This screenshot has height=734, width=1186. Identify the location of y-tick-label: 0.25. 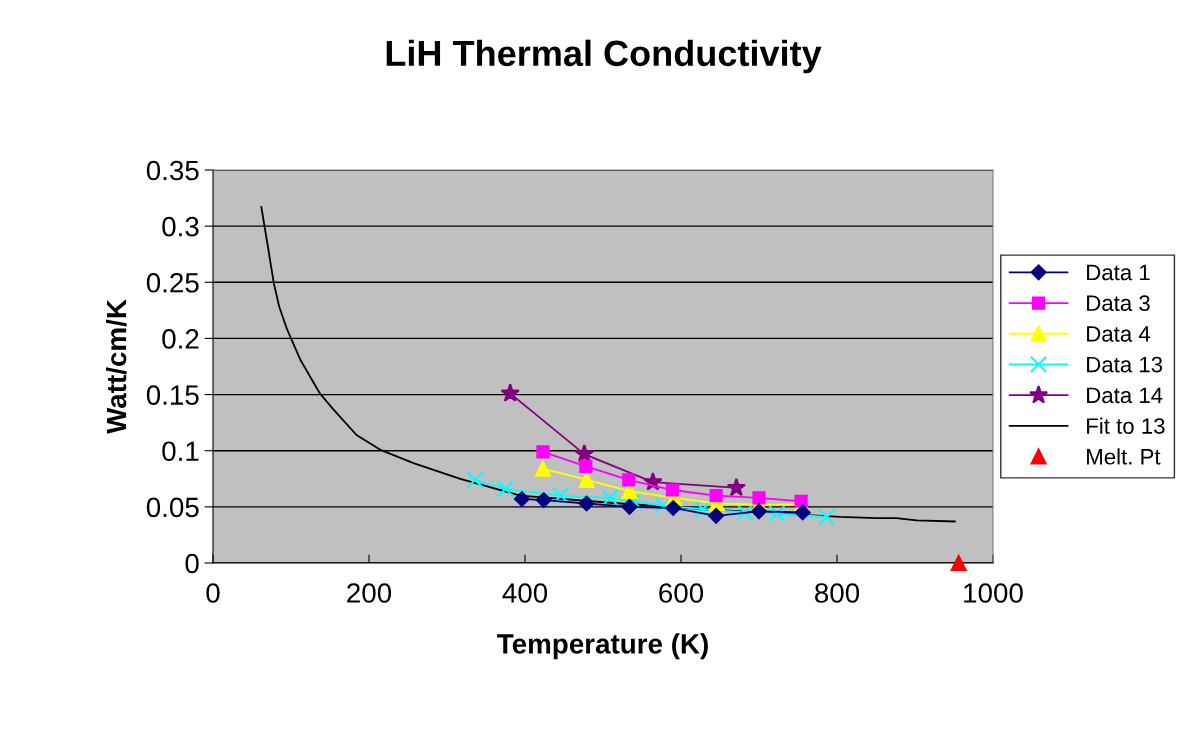
(172, 282).